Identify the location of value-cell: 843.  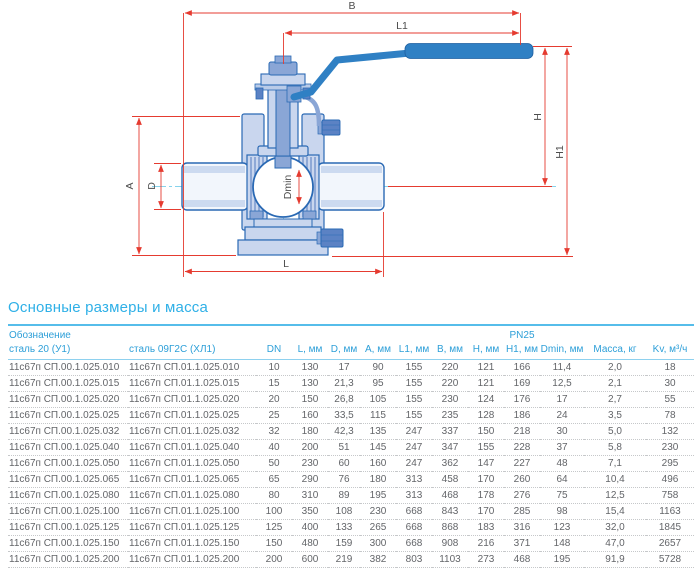
(450, 511).